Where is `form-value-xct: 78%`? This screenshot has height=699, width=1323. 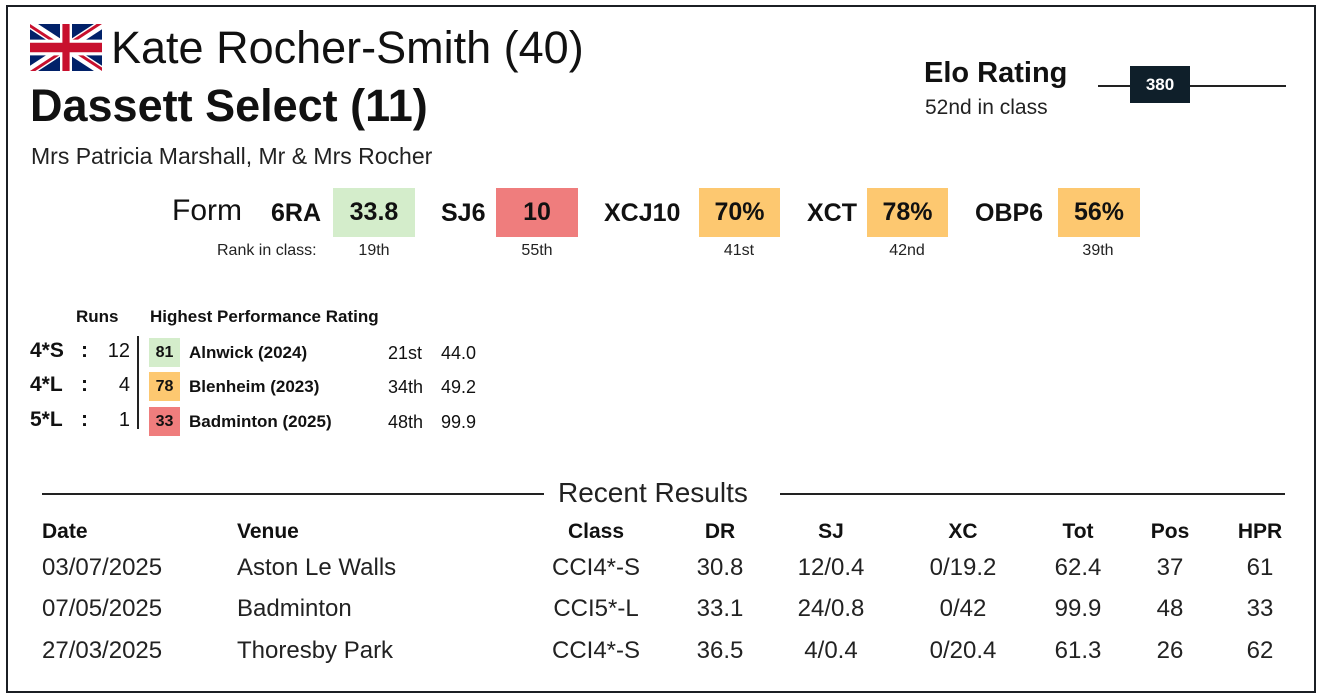 form-value-xct: 78% is located at coordinates (907, 212).